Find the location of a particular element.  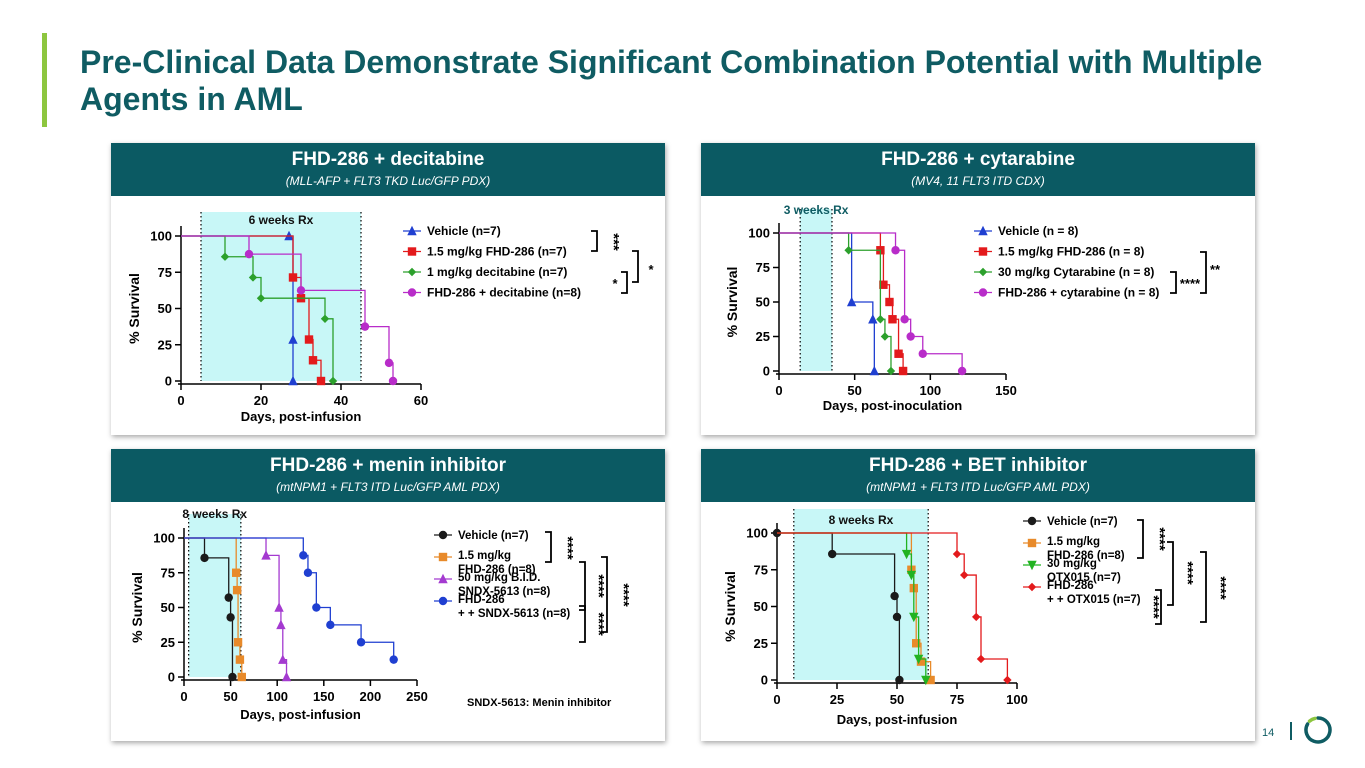

panel-note: SNDX-5613: Menin inhibitor is located at coordinates (539, 703).